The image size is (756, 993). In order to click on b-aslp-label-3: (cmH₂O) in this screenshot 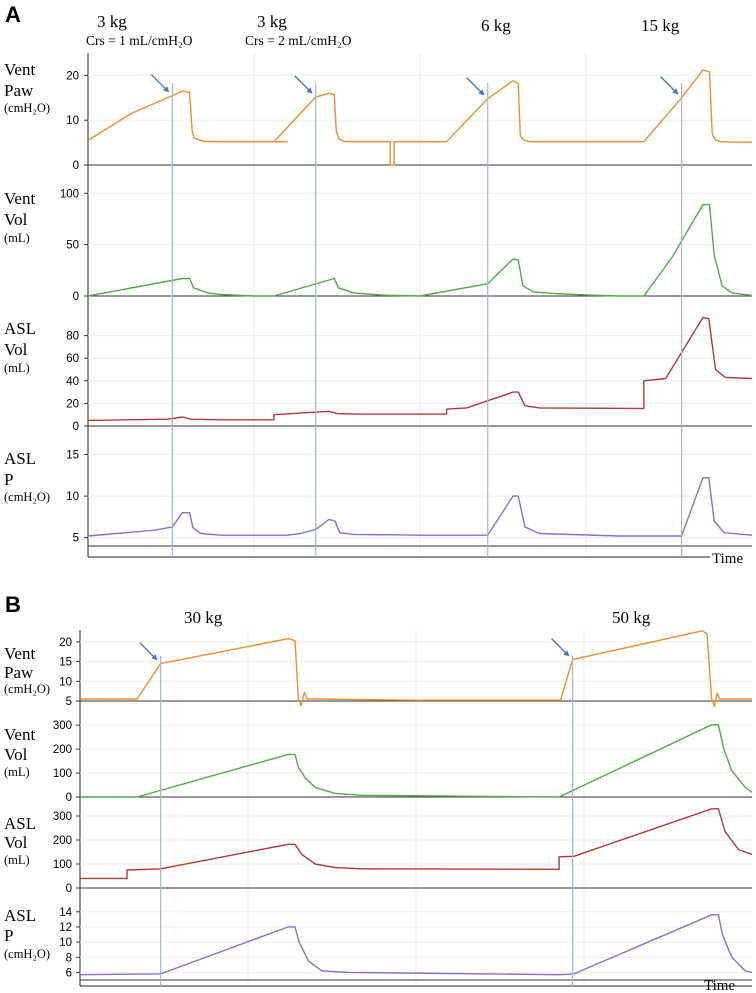, I will do `click(27, 954)`.